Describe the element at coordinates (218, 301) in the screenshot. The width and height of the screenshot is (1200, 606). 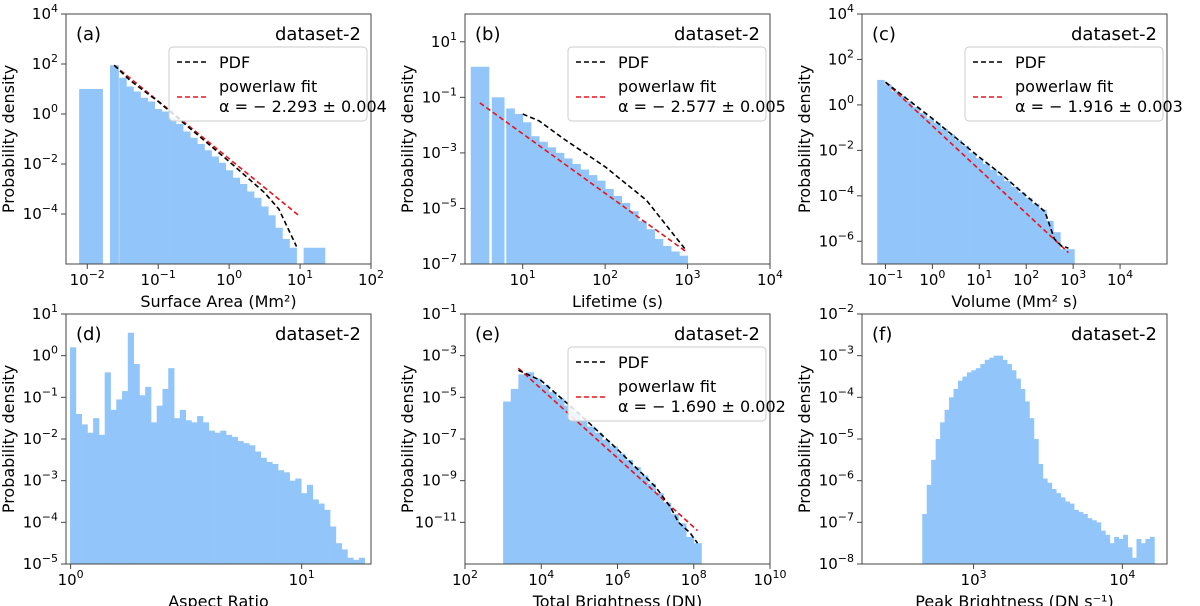
I see `x-axis-label: Surface Area (Mm²)` at that location.